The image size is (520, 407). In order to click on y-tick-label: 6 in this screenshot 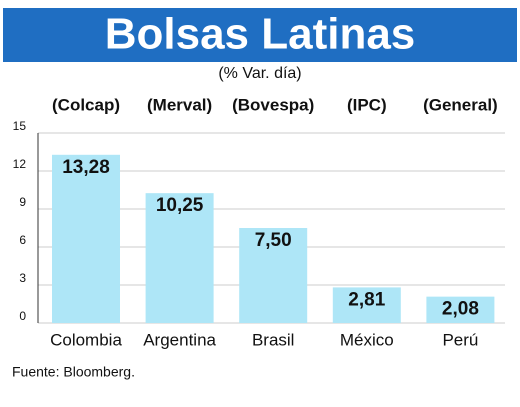, I will do `click(22, 240)`.